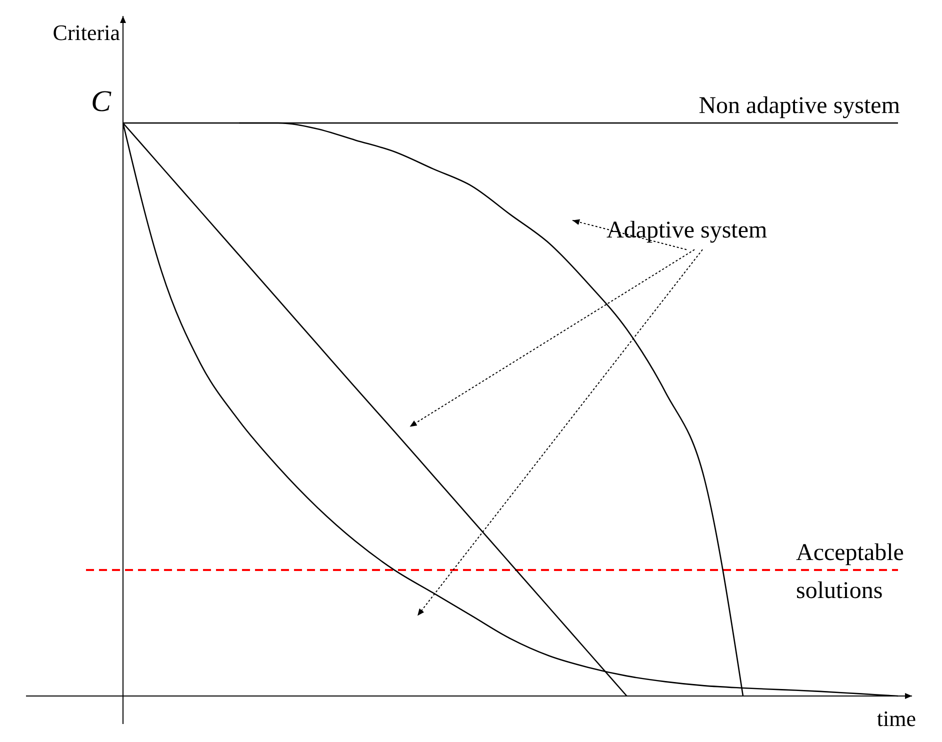  I want to click on text: C, so click(101, 101).